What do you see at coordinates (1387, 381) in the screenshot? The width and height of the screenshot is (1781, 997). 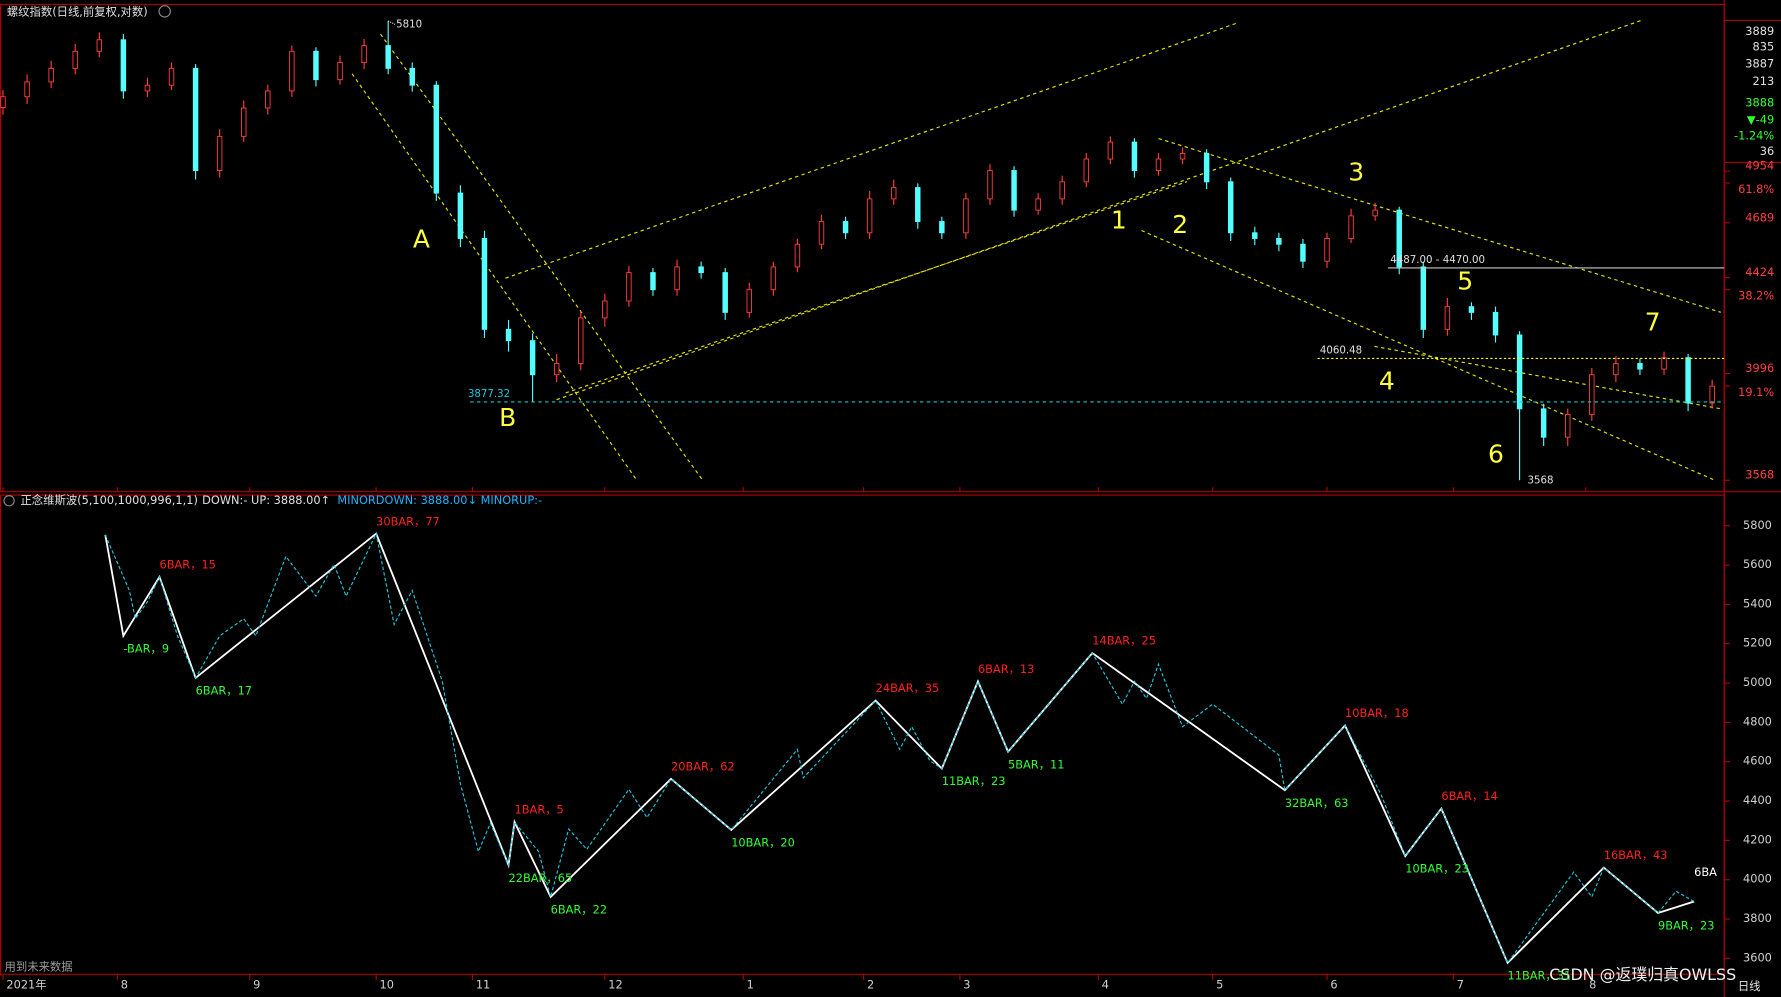 I see `wave-label: 4` at bounding box center [1387, 381].